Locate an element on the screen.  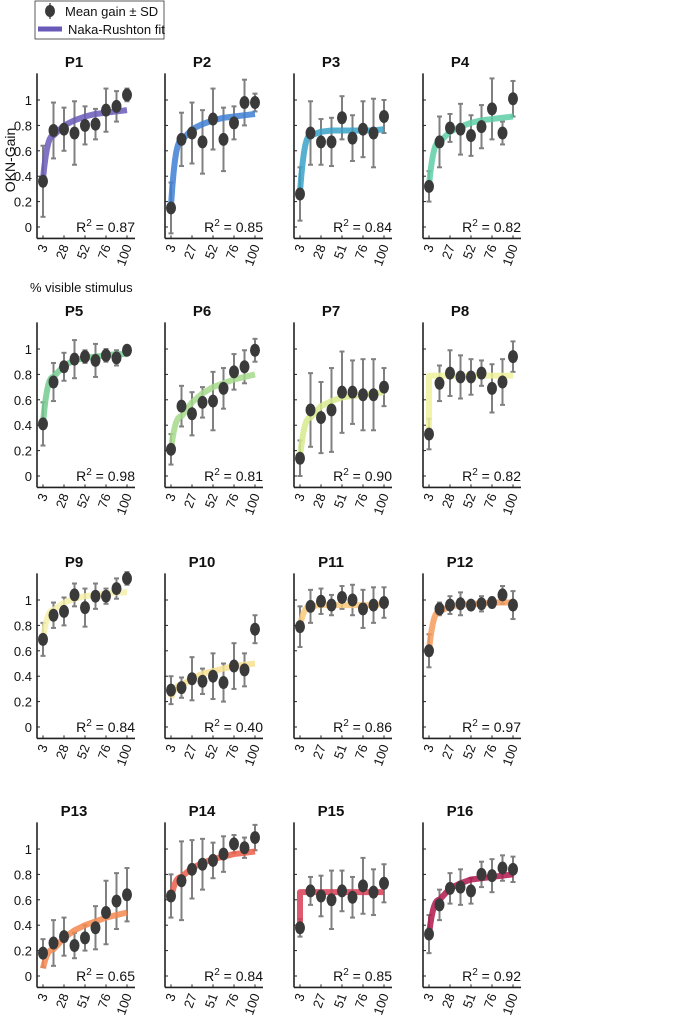
panel-p1: P1 0 0.2 0.4 0.6 0.8 1 3 28 52 76 100 R2 = 0.87 is located at coordinates (74, 161).